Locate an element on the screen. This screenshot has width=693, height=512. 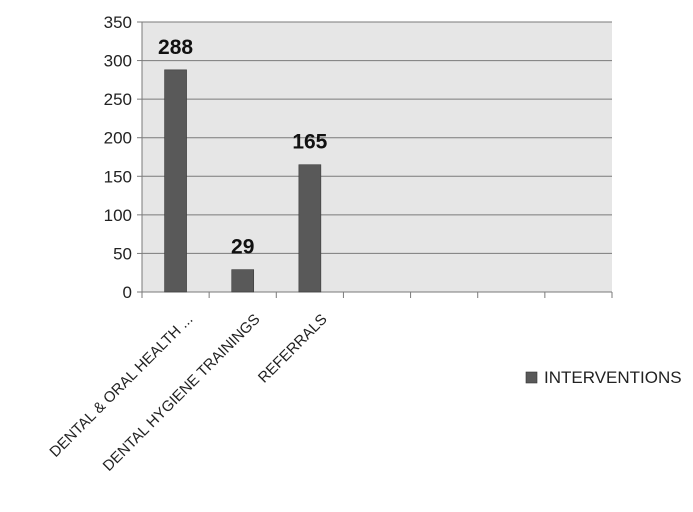
data-labels: 288 29 165 is located at coordinates (243, 147).